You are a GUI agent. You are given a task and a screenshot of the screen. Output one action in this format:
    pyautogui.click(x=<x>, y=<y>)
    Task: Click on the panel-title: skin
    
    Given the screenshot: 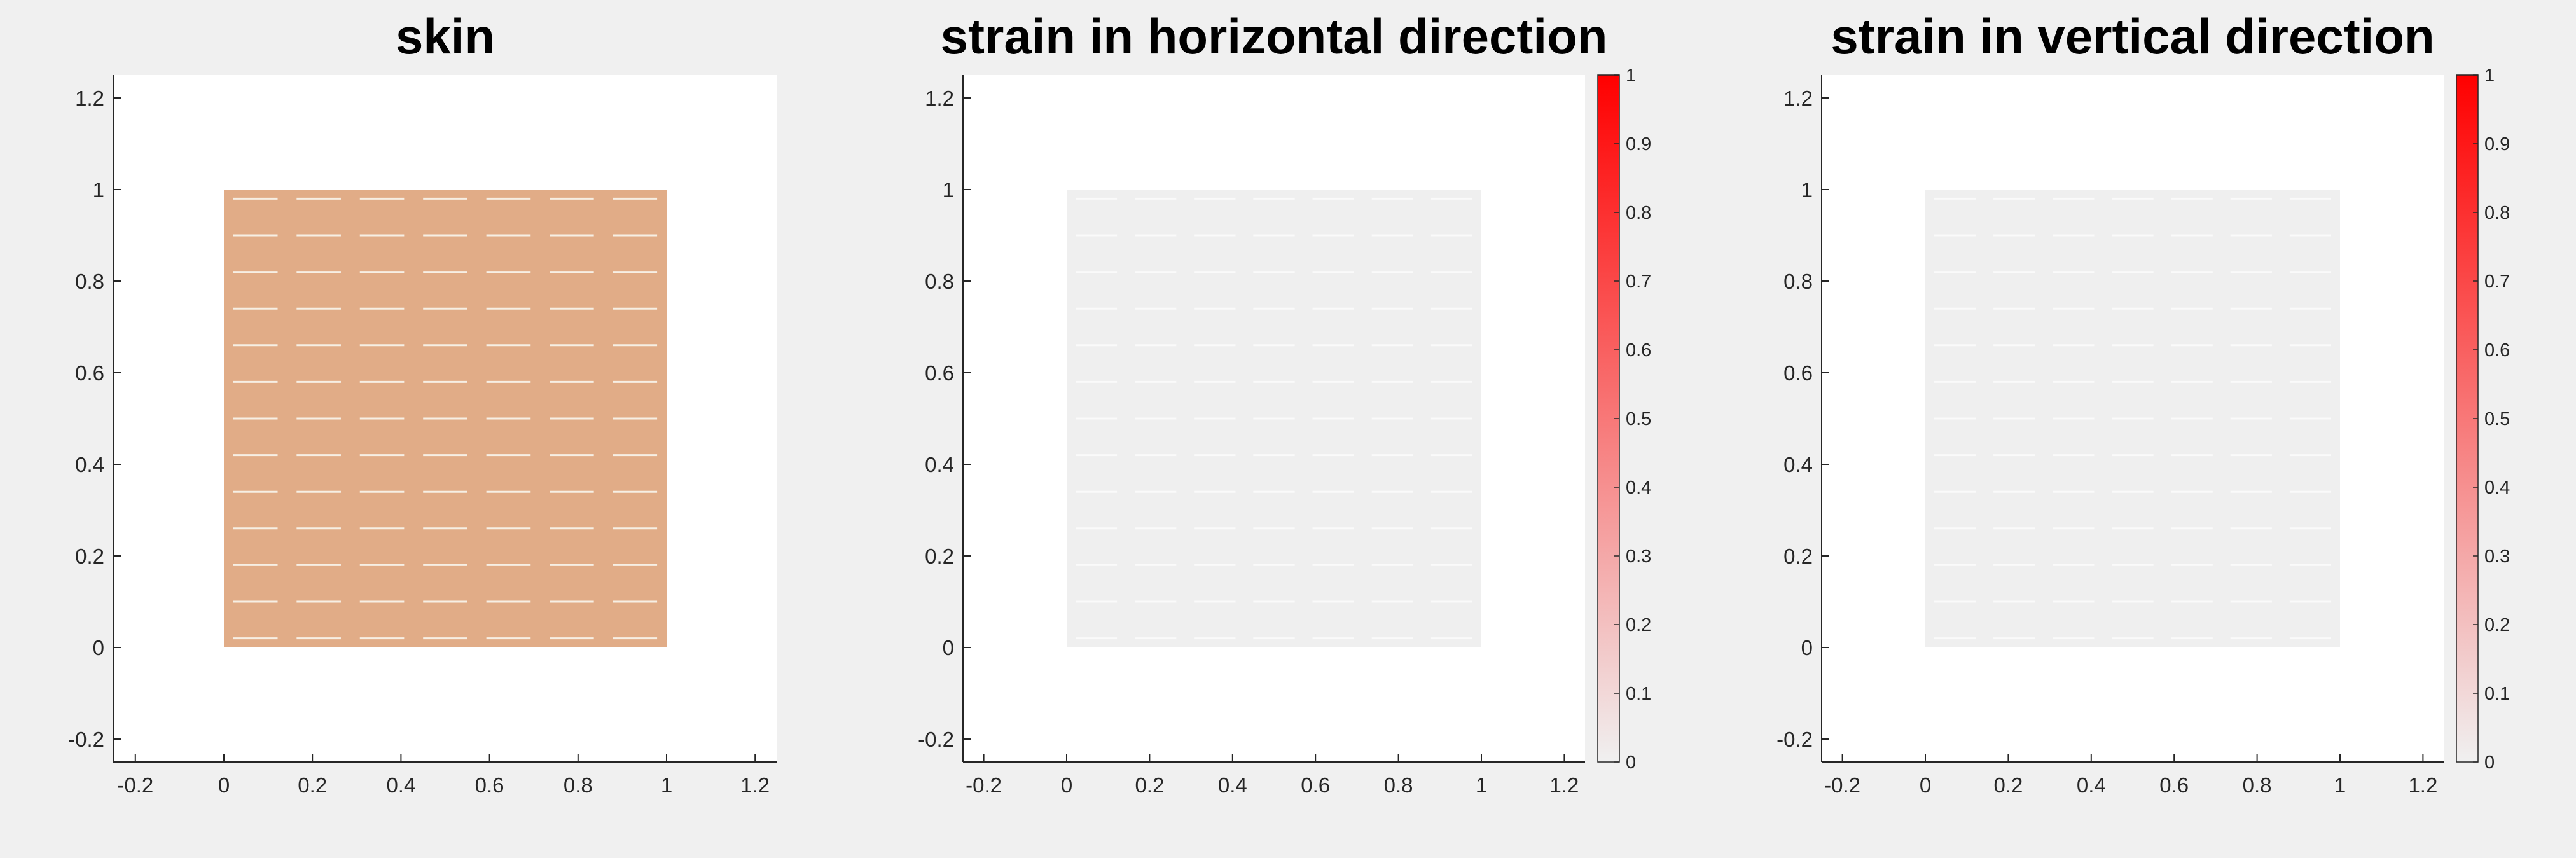 What is the action you would take?
    pyautogui.click(x=445, y=36)
    